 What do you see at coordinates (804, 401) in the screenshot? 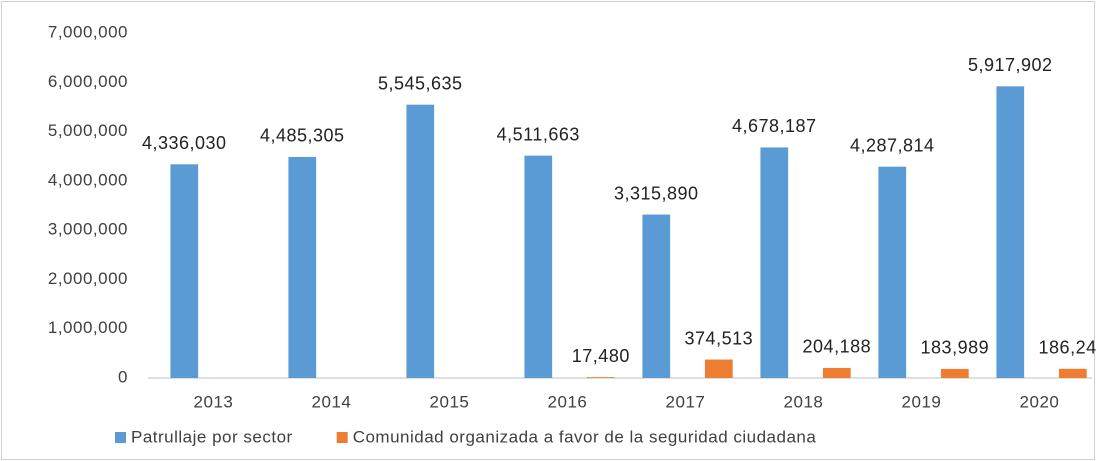
I see `x-tick-label: 2018` at bounding box center [804, 401].